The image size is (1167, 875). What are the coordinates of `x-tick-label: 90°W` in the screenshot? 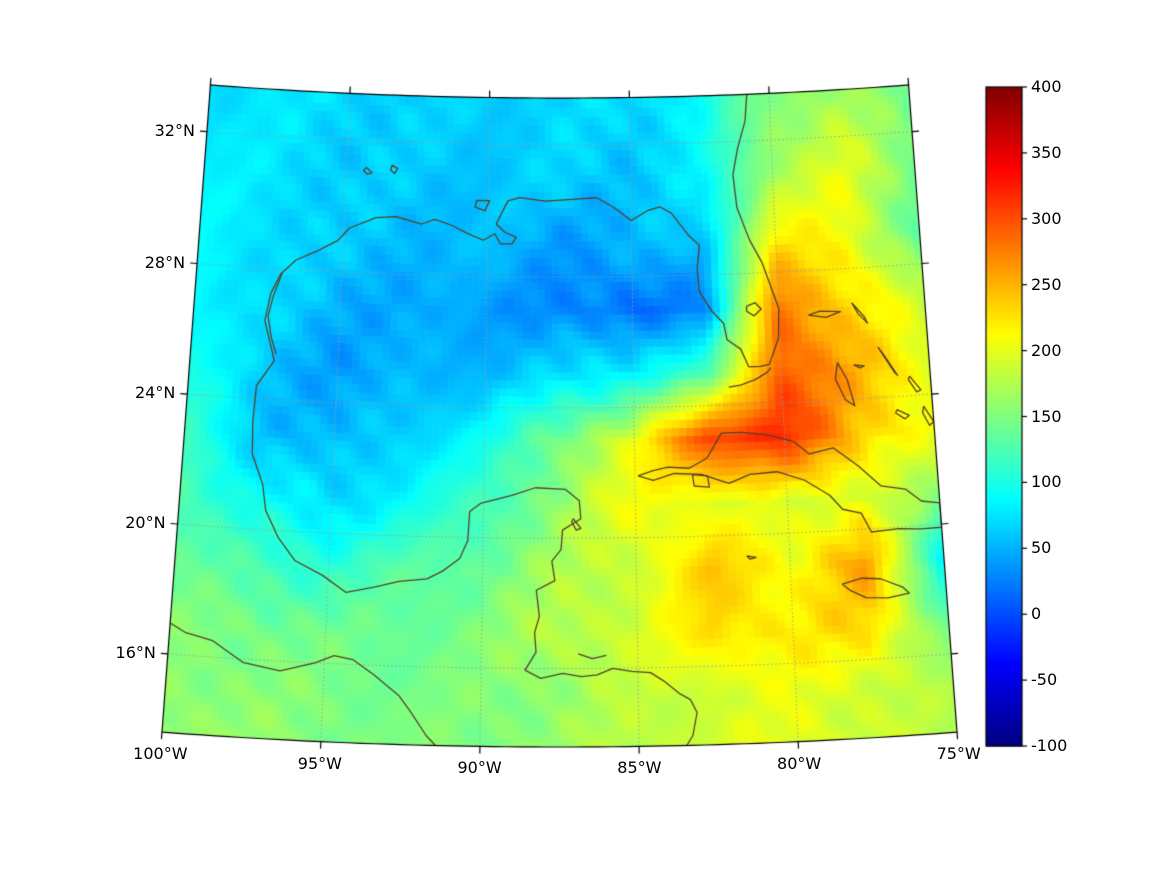 It's located at (479, 768).